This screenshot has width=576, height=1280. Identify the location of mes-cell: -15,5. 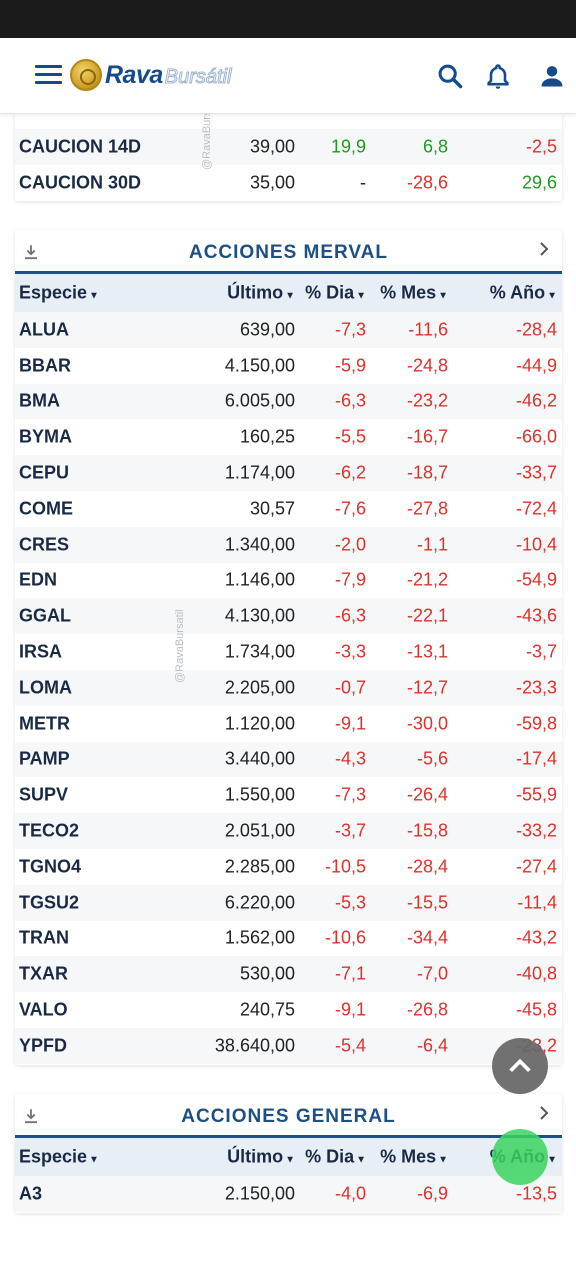
(427, 902).